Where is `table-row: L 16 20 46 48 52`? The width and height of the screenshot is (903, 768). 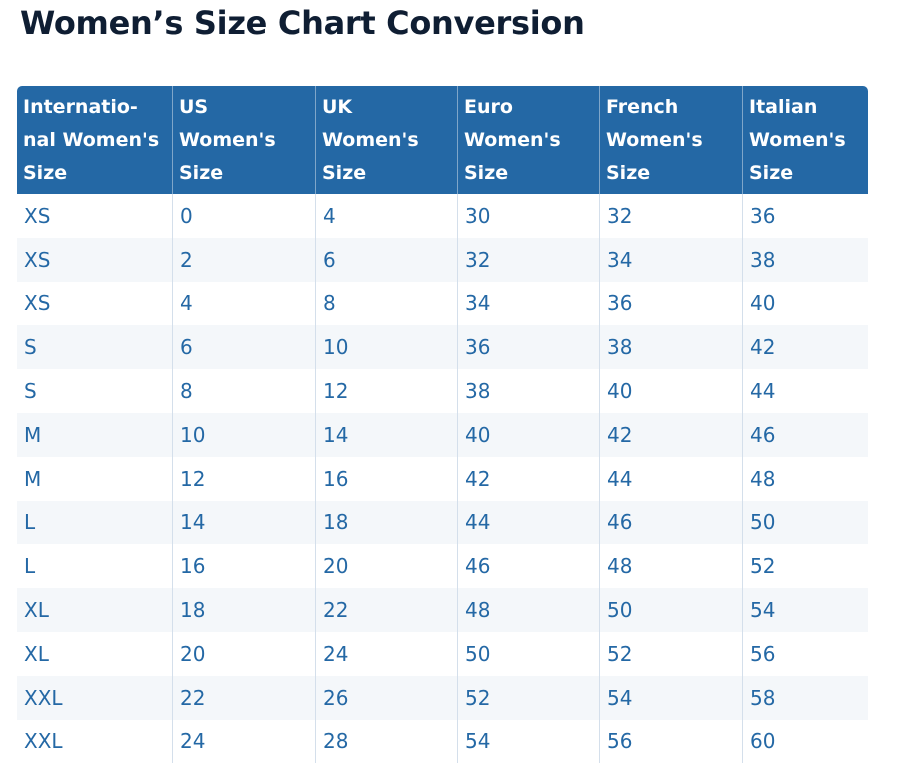
table-row: L 16 20 46 48 52 is located at coordinates (442, 566).